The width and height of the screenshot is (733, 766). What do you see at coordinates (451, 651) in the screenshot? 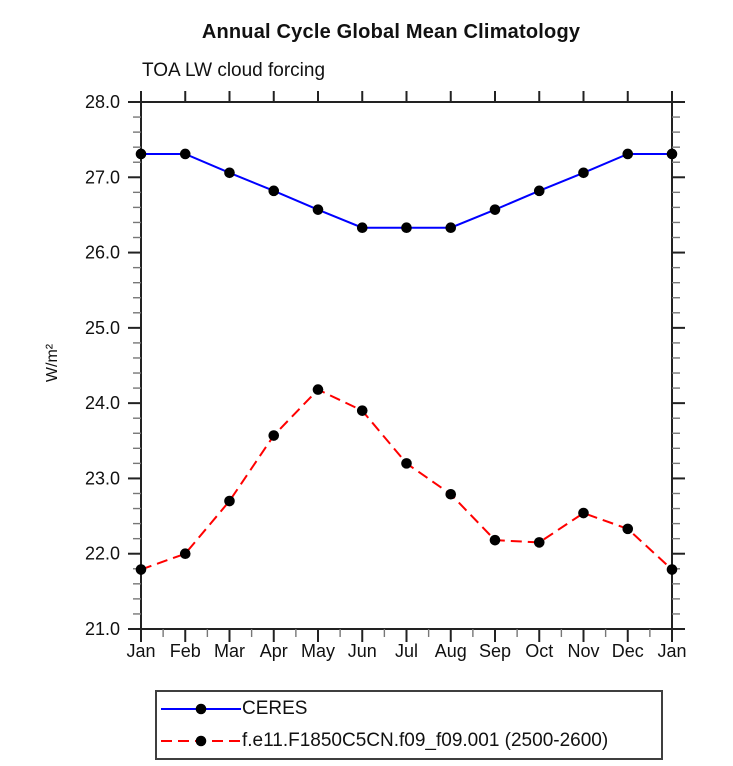
I see `svg-text: Aug` at bounding box center [451, 651].